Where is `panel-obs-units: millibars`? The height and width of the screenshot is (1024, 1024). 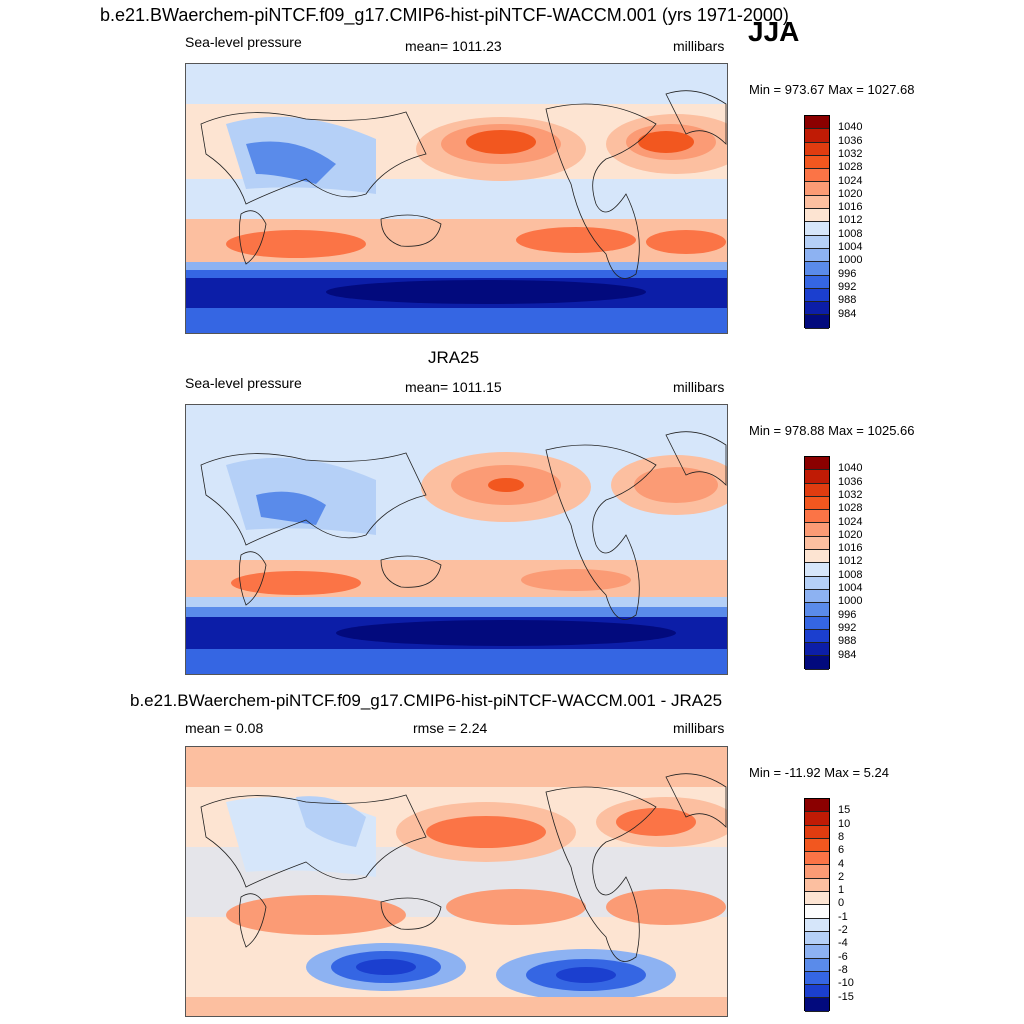 panel-obs-units: millibars is located at coordinates (699, 387).